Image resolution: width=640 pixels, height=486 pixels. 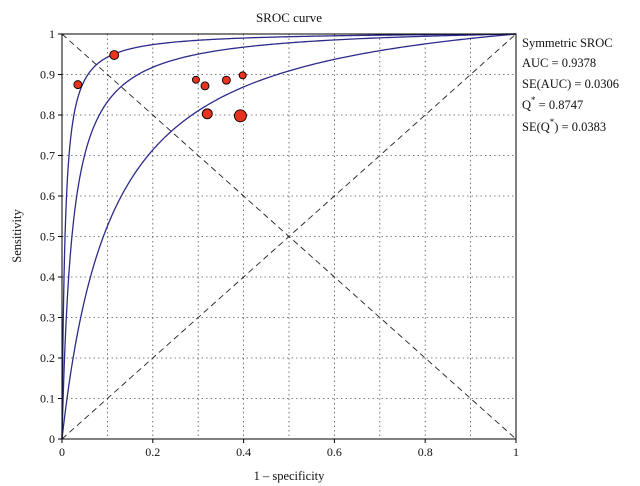 What do you see at coordinates (334, 452) in the screenshot?
I see `x-tick-label: 0.6` at bounding box center [334, 452].